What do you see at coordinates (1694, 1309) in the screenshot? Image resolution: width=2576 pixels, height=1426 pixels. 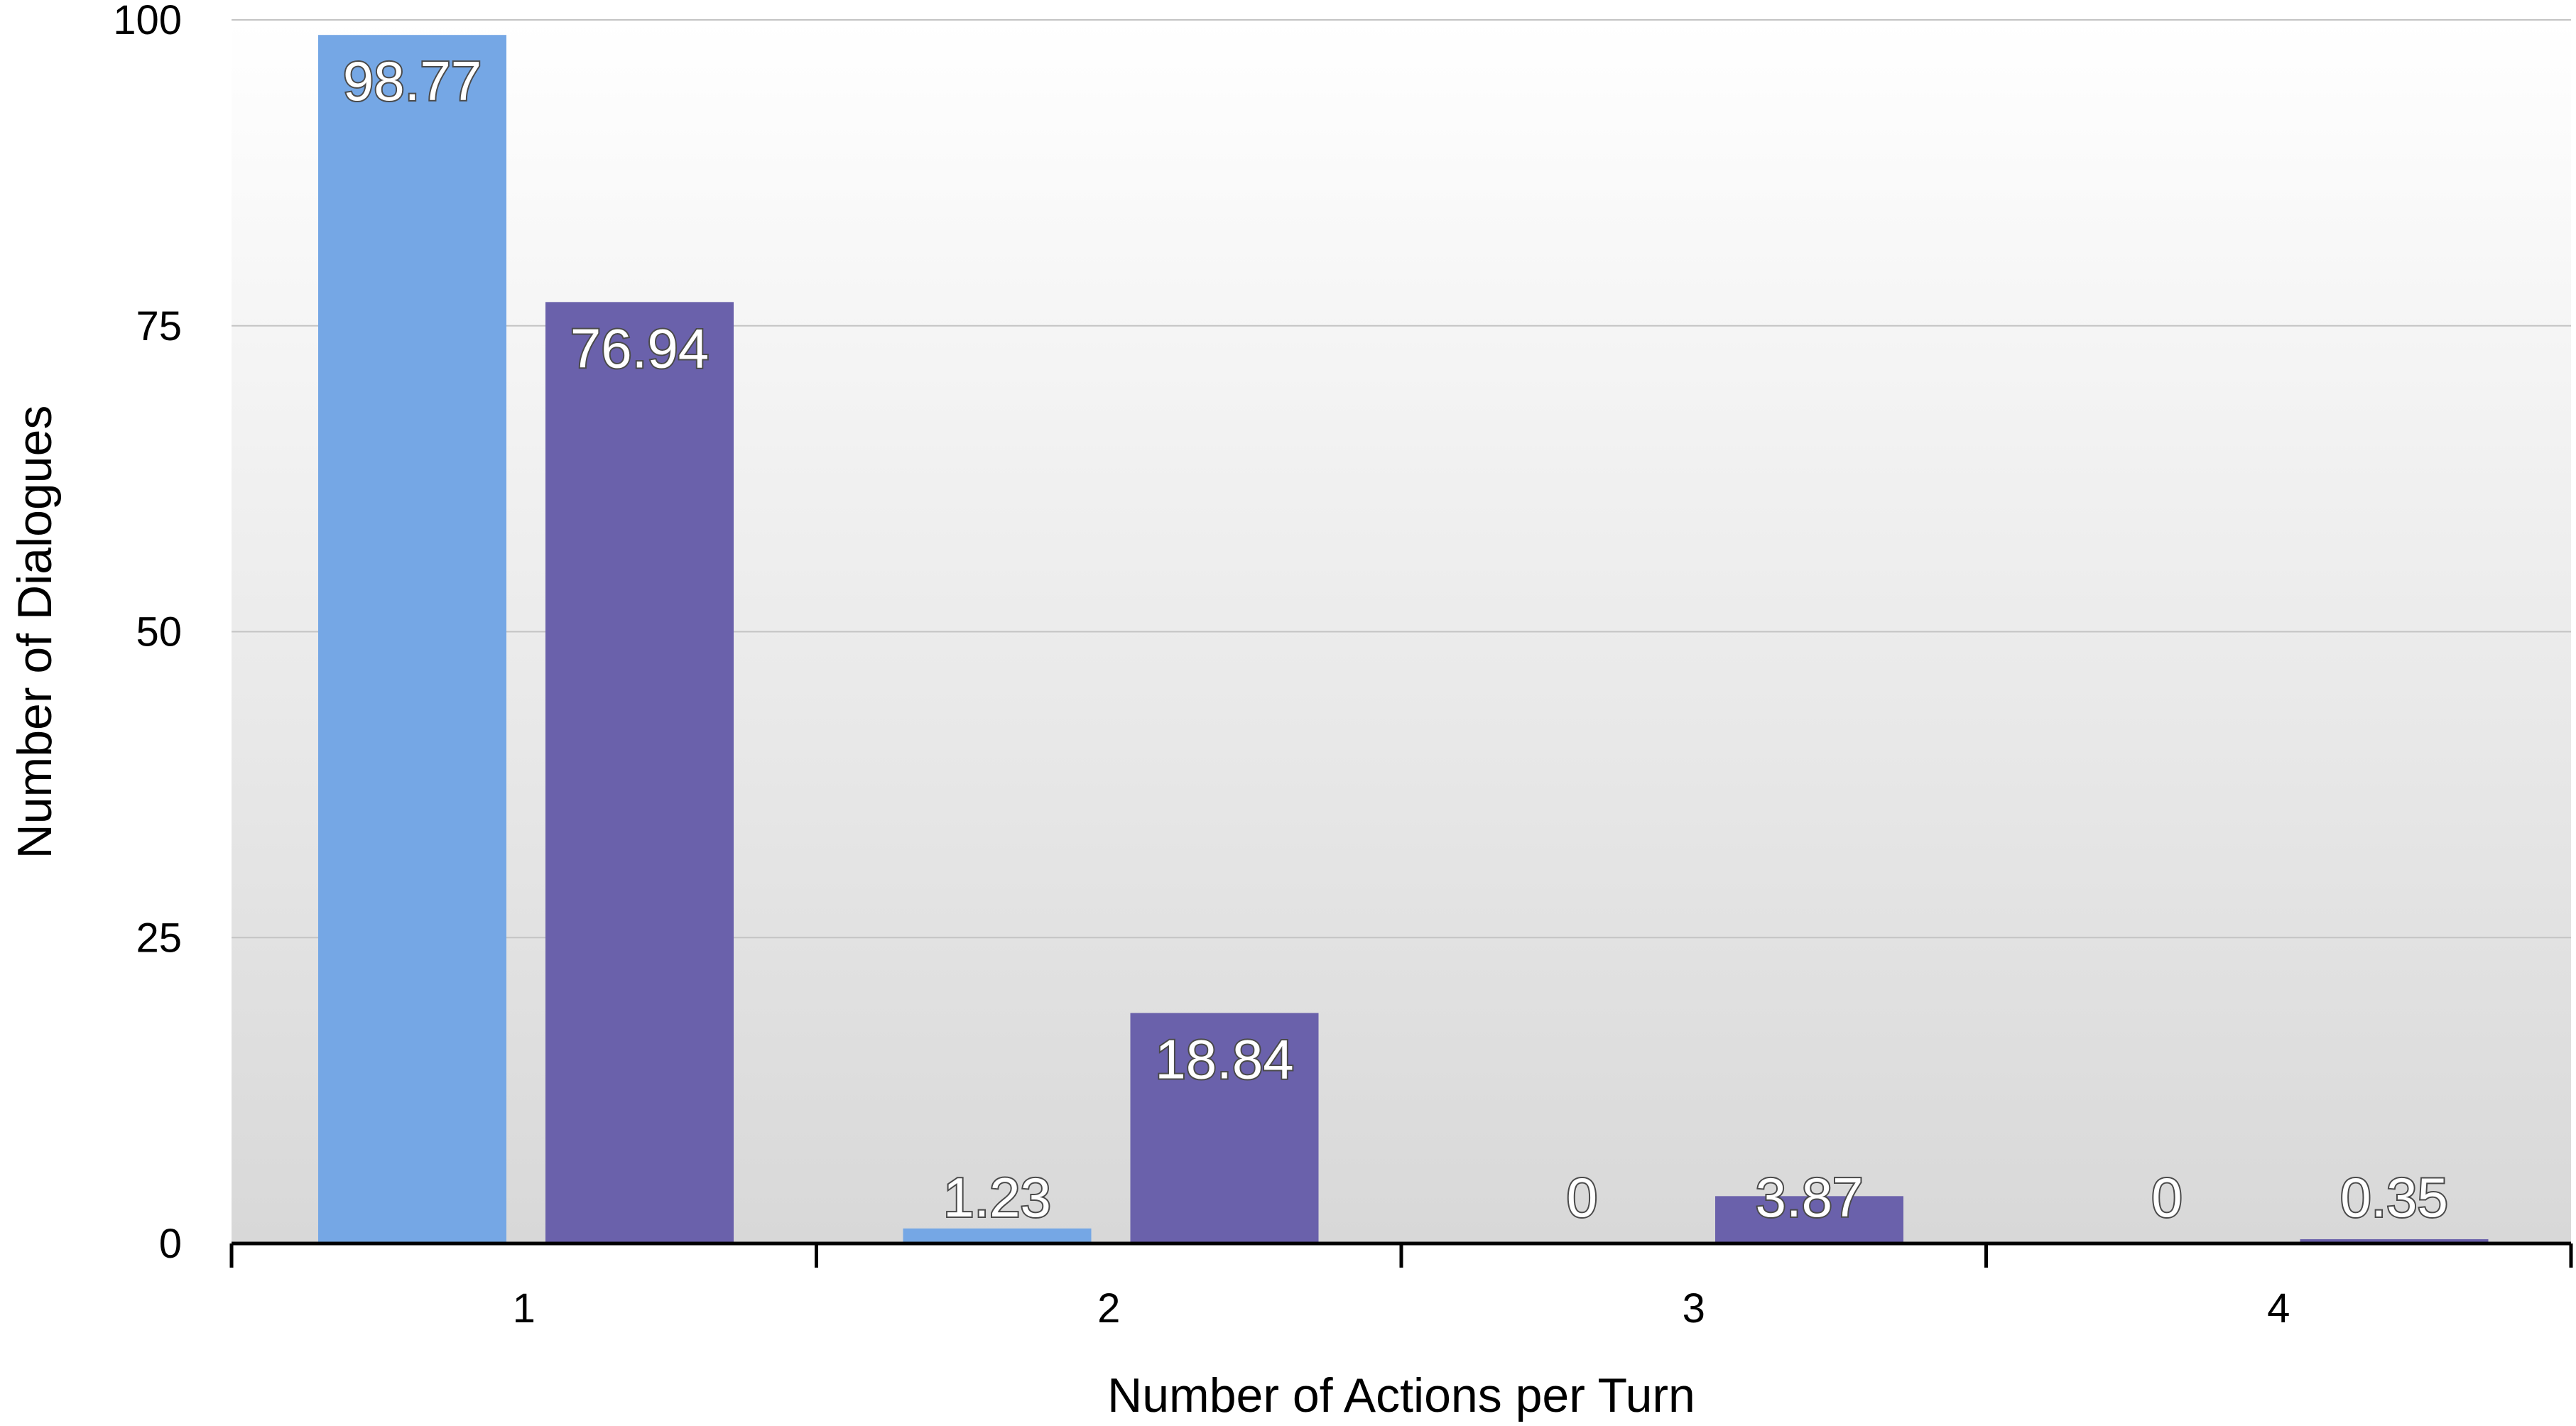 I see `x-tick-label-3: 3` at bounding box center [1694, 1309].